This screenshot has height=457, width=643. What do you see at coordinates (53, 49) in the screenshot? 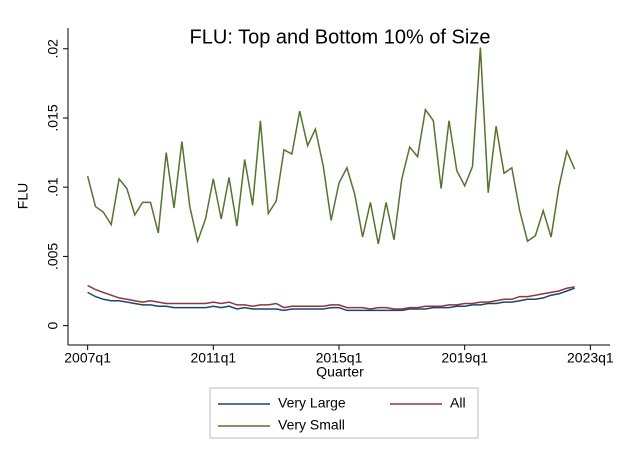
I see `y-tick-label: .02` at bounding box center [53, 49].